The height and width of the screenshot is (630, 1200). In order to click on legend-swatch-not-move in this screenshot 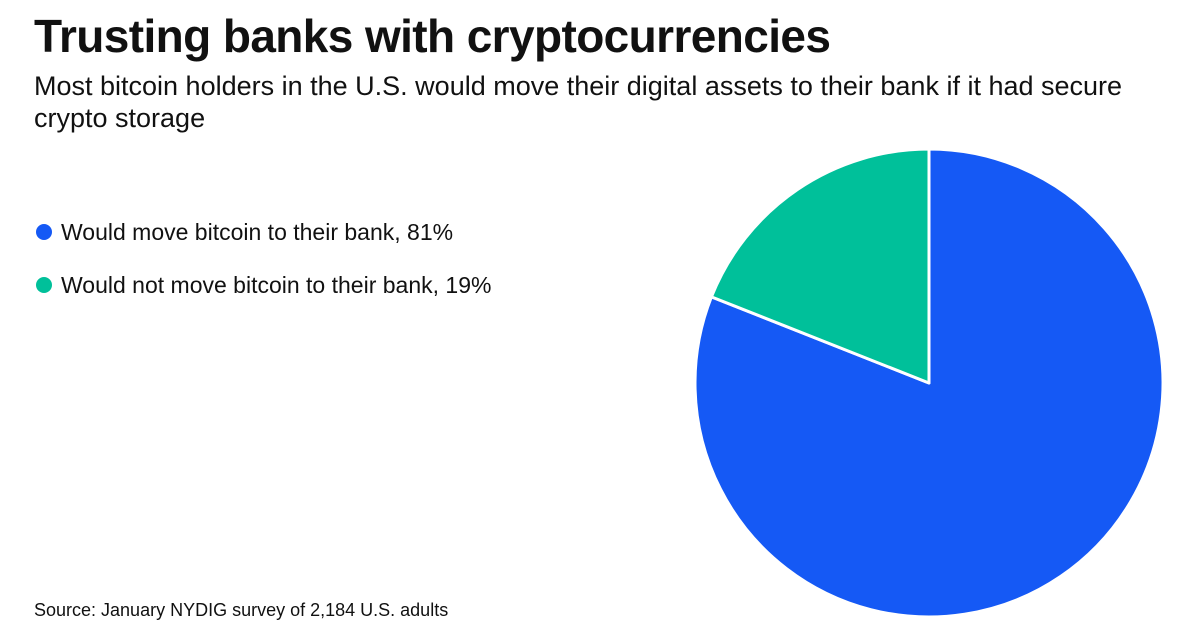, I will do `click(44, 285)`.